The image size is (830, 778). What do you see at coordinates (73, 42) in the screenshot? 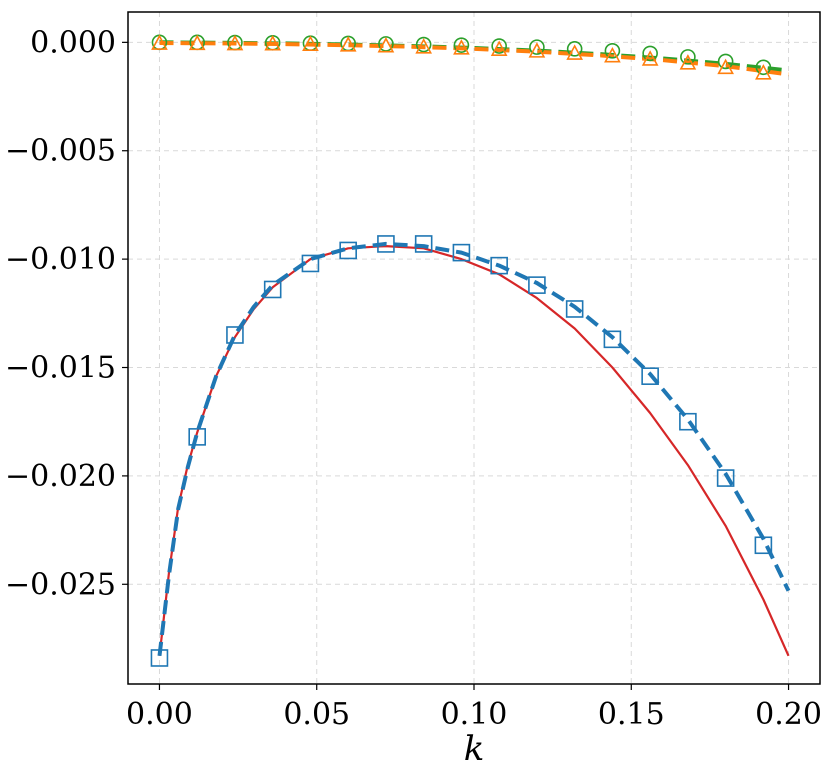
I see `y-tick-label: 0.000` at bounding box center [73, 42].